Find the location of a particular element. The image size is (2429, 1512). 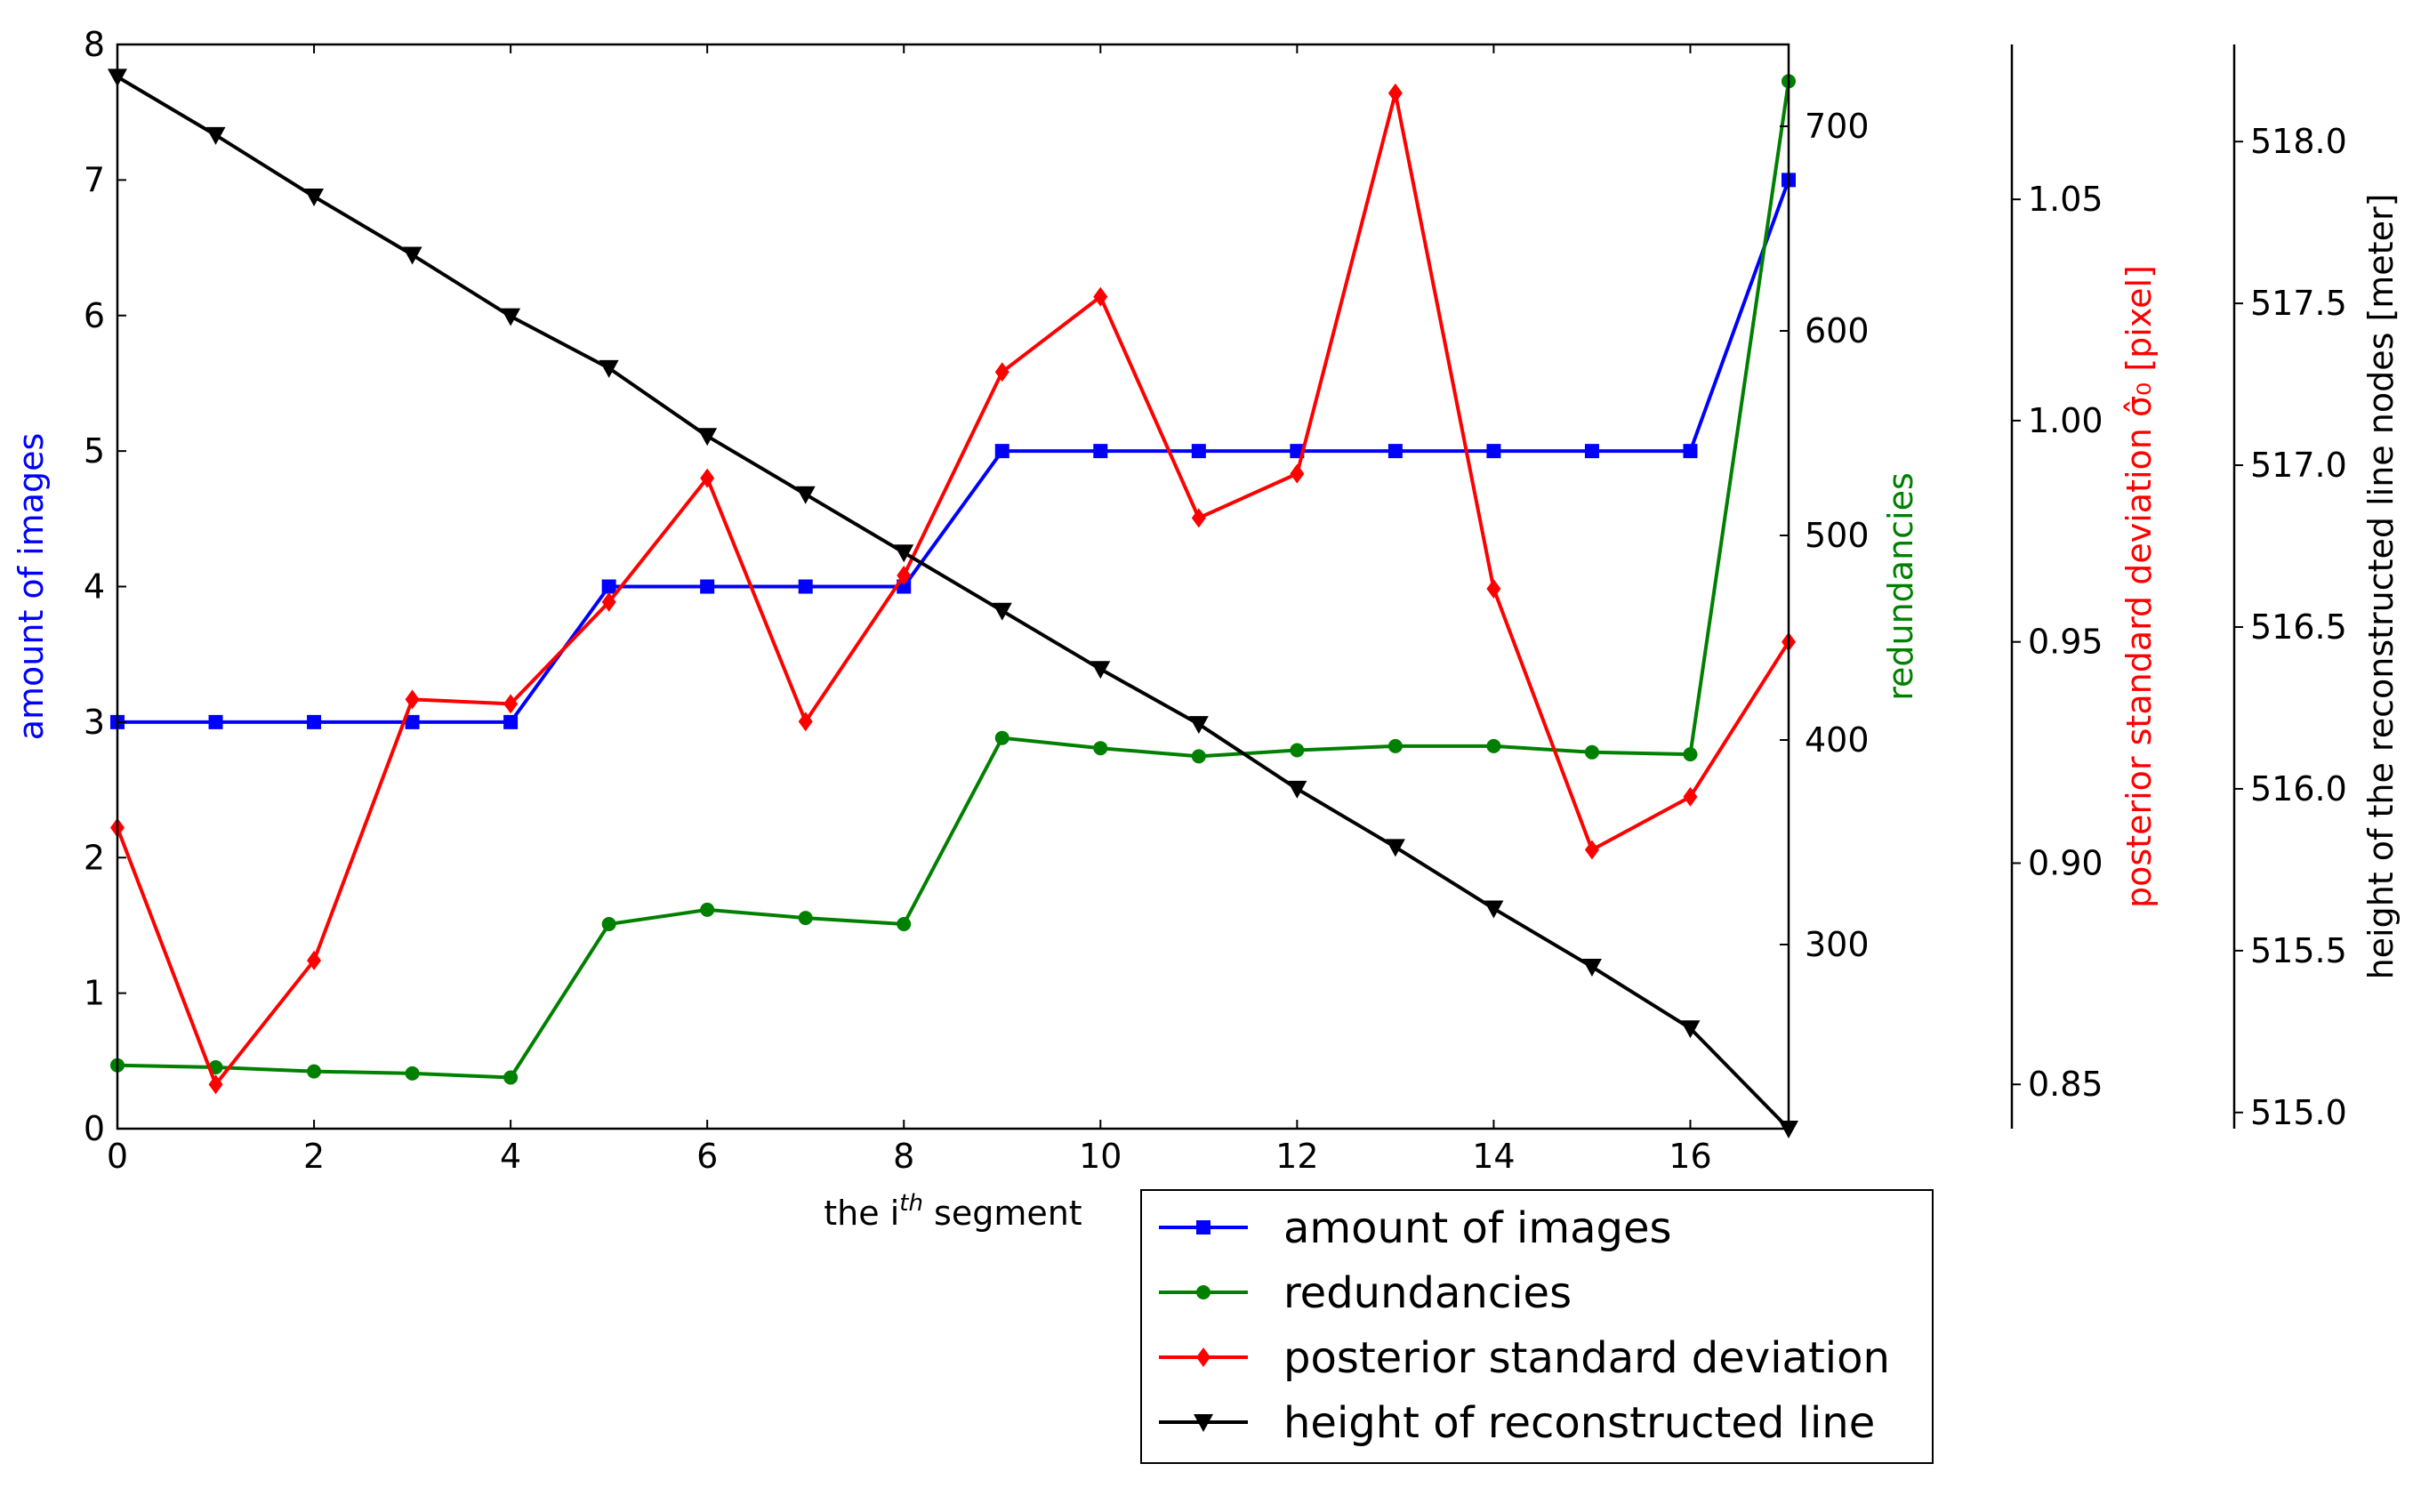

left-tick-label-8: 8 is located at coordinates (94, 44).